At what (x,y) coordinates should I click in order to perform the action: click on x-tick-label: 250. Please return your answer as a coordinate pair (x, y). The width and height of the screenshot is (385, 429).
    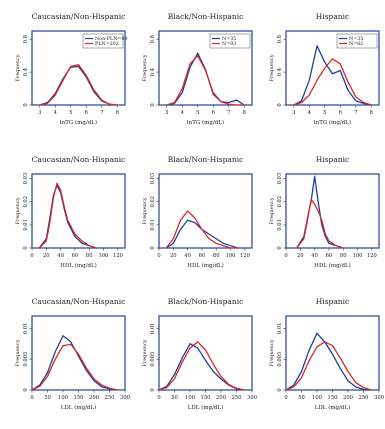
    Looking at the image, I should click on (237, 398).